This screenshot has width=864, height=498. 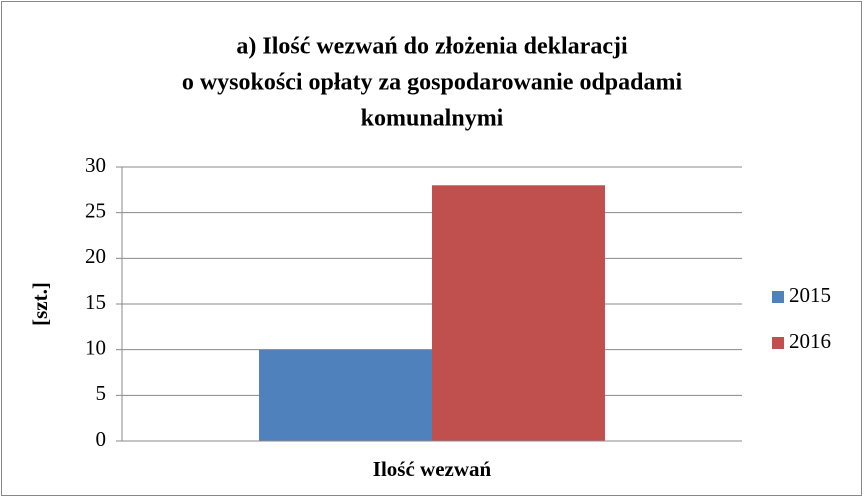 What do you see at coordinates (810, 295) in the screenshot?
I see `legend-label: 2015` at bounding box center [810, 295].